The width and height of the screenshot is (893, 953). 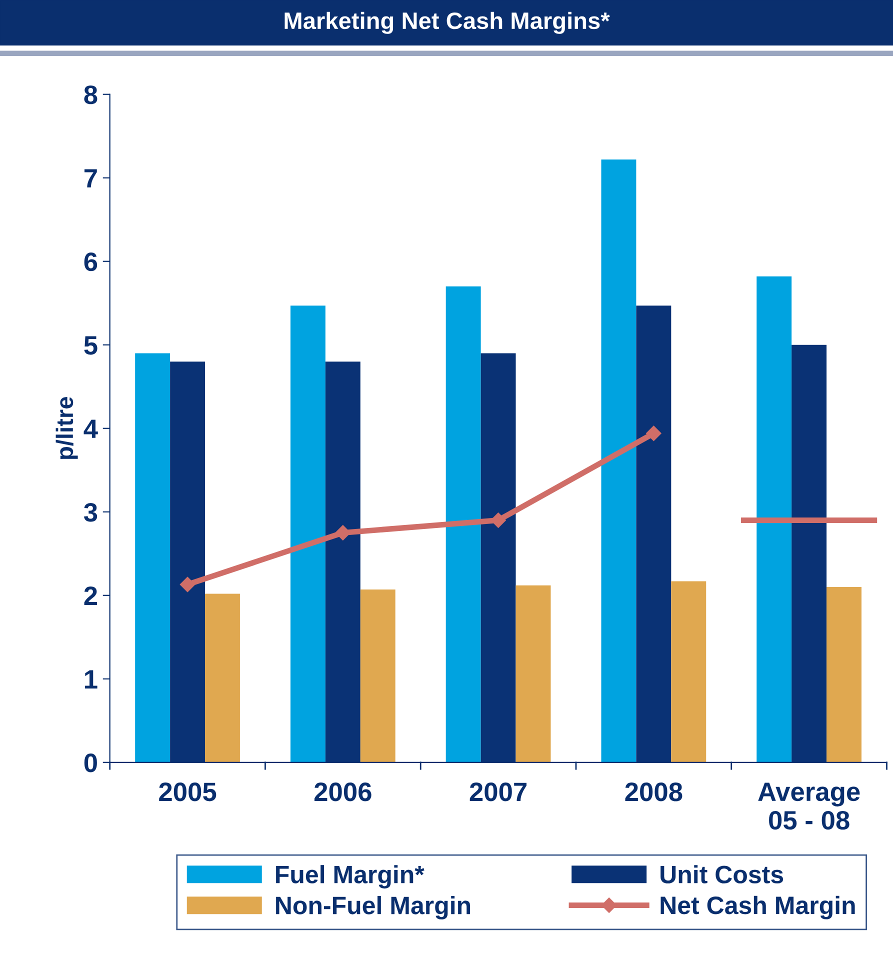 What do you see at coordinates (91, 262) in the screenshot?
I see `y-tick-label: 6` at bounding box center [91, 262].